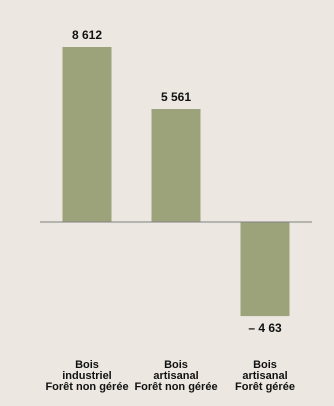 The height and width of the screenshot is (406, 334). What do you see at coordinates (264, 376) in the screenshot?
I see `category-label-3-line-2: artisanal` at bounding box center [264, 376].